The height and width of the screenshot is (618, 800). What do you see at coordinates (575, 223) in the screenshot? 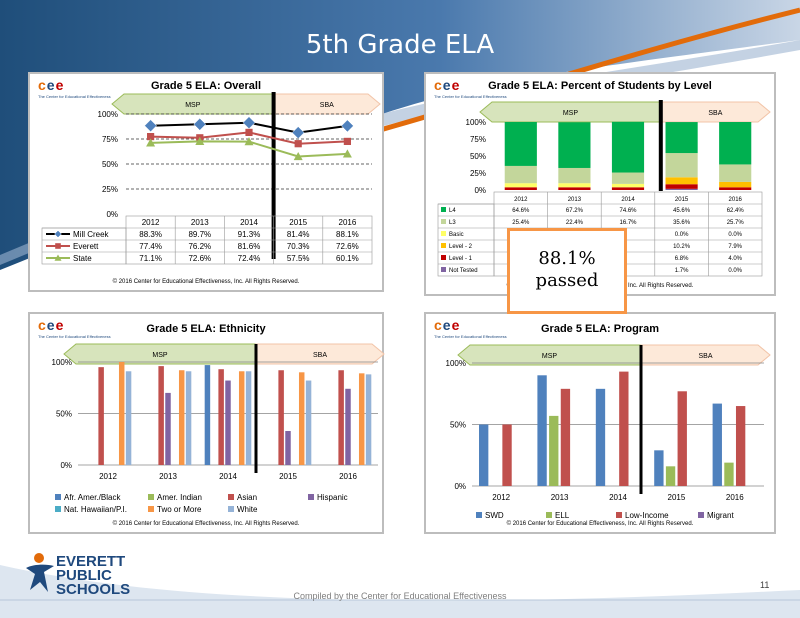
I see `data-label: 22.4%` at bounding box center [575, 223].